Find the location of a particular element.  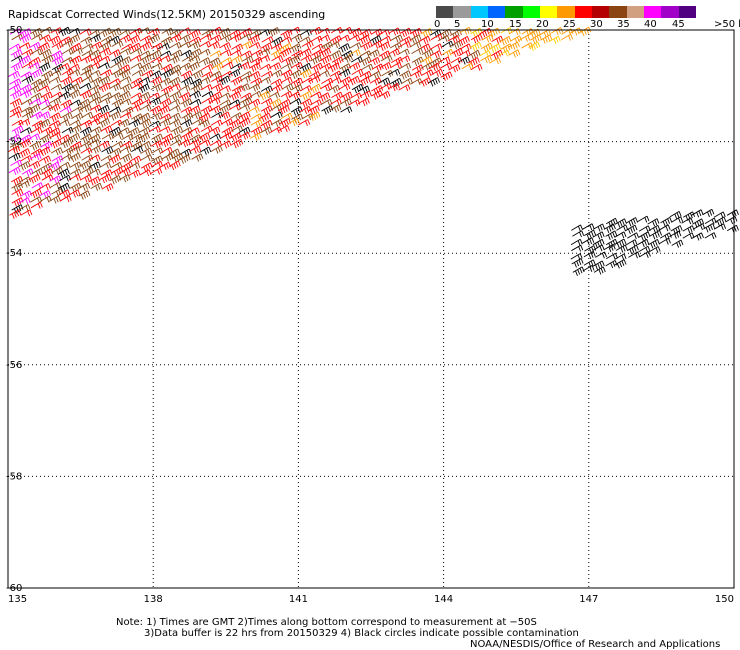

colorbar-cell is located at coordinates (687, 12).